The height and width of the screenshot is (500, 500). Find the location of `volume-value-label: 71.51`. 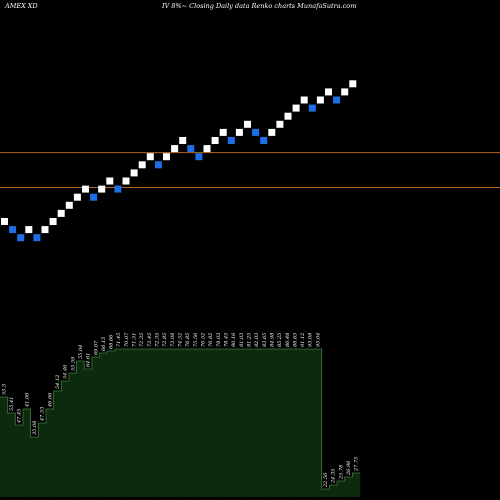

volume-value-label: 71.51 is located at coordinates (135, 340).